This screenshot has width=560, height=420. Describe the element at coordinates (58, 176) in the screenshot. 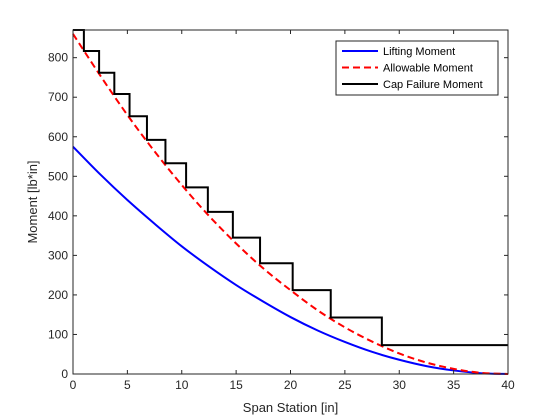

I see `y-tick-label: 500` at that location.